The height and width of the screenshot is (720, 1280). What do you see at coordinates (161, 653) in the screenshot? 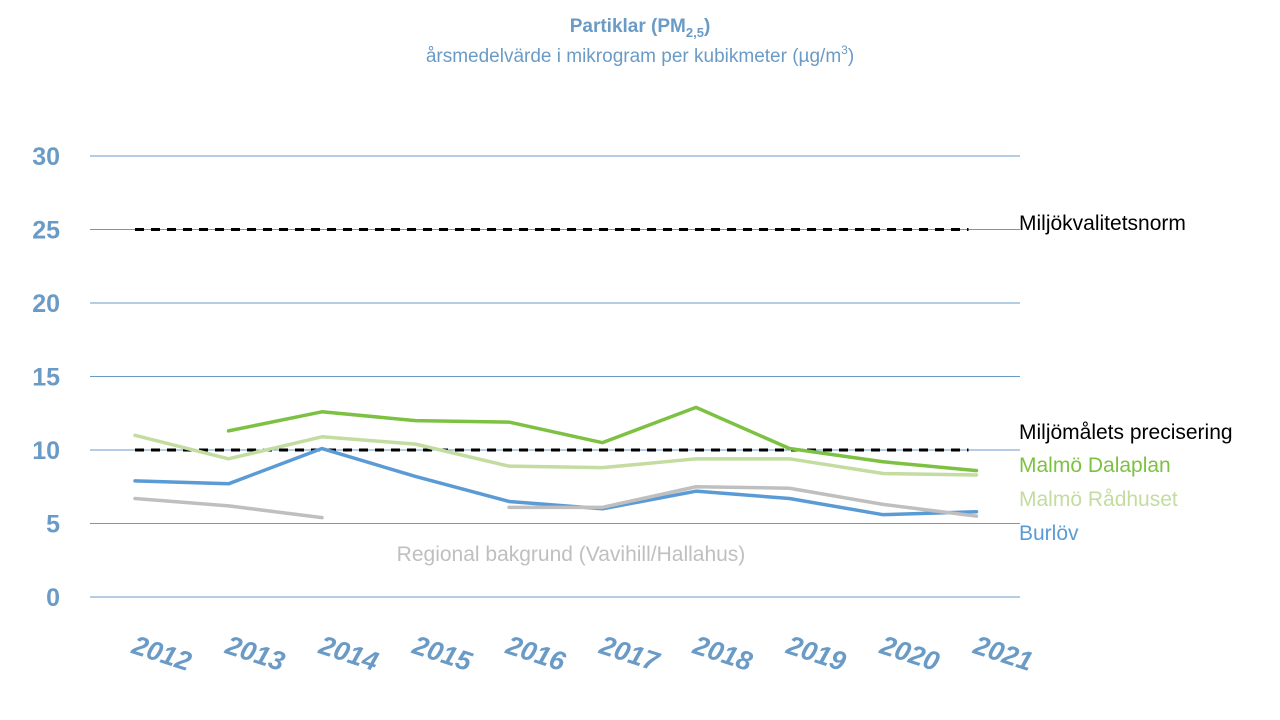
I see `x-tick-label: 2012` at bounding box center [161, 653].